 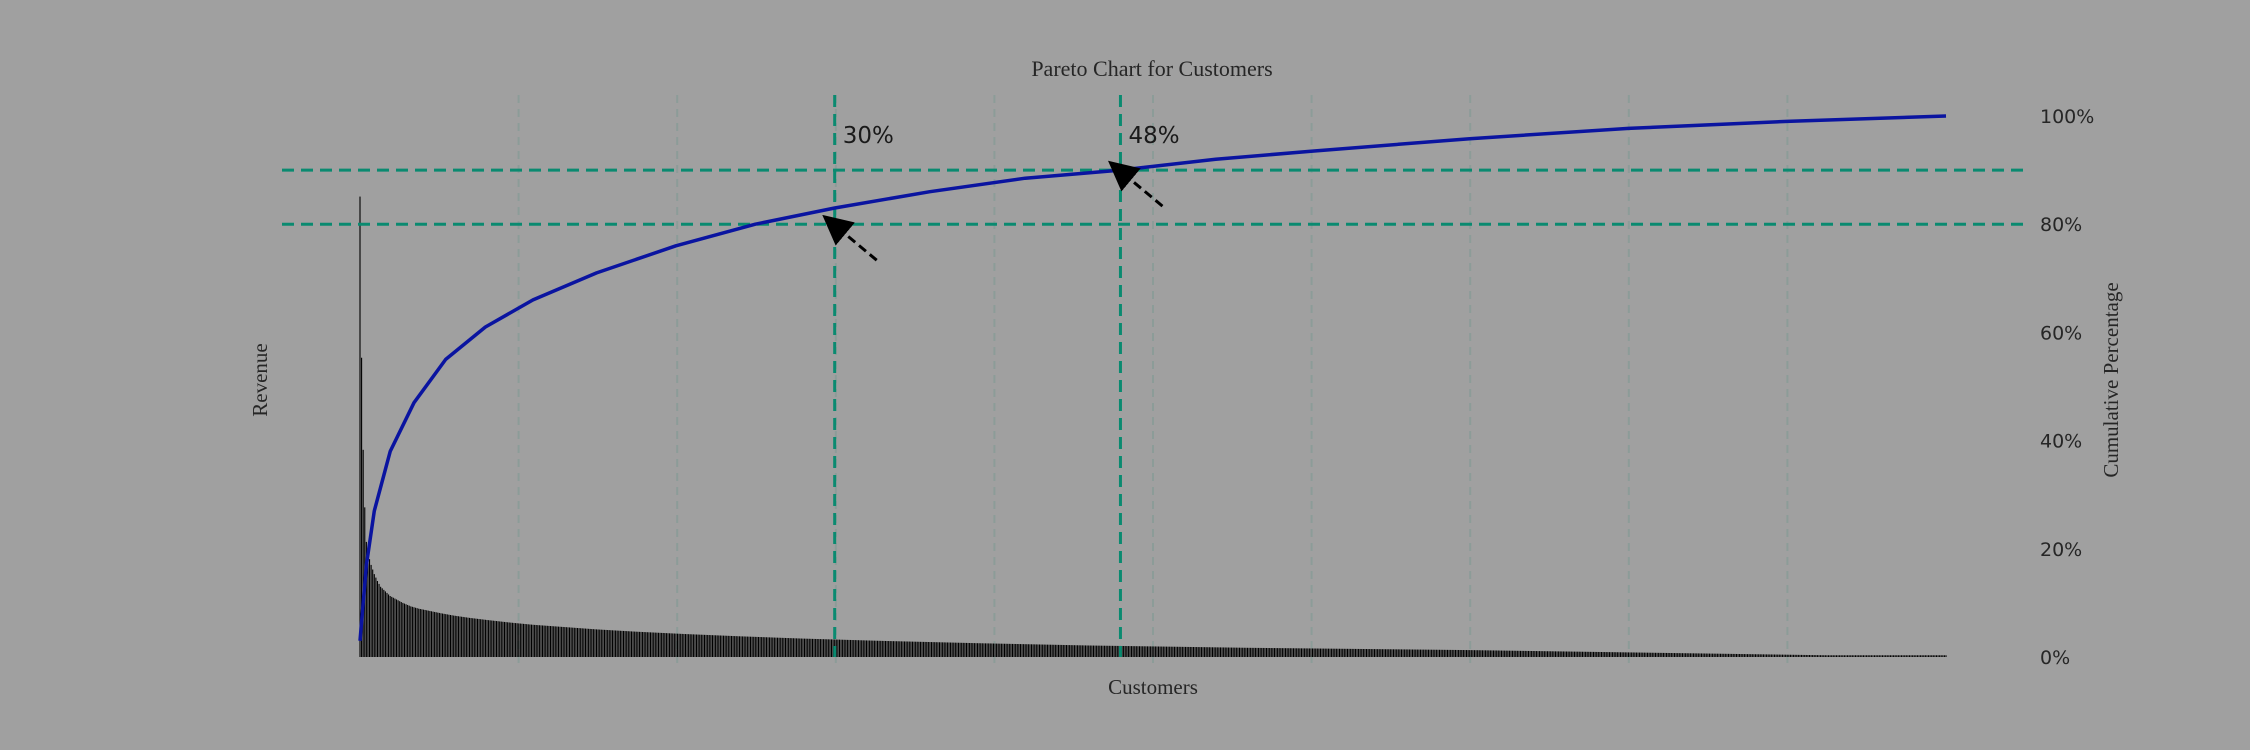 I want to click on y2-tick-label: 80%, so click(x=2061, y=225).